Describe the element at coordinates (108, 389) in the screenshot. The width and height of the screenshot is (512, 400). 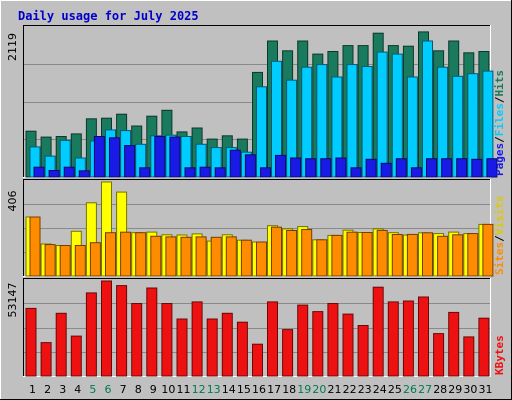
I see `x-tick-label: 6` at that location.